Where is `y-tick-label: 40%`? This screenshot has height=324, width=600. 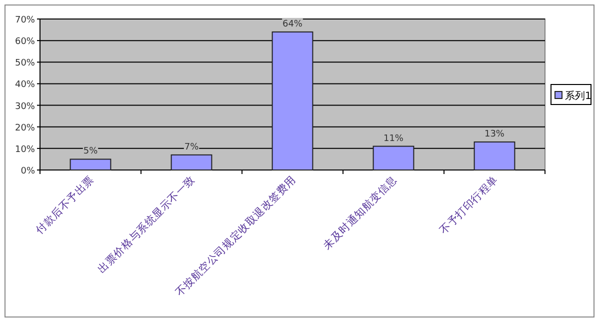 y-tick-label: 40% is located at coordinates (25, 85).